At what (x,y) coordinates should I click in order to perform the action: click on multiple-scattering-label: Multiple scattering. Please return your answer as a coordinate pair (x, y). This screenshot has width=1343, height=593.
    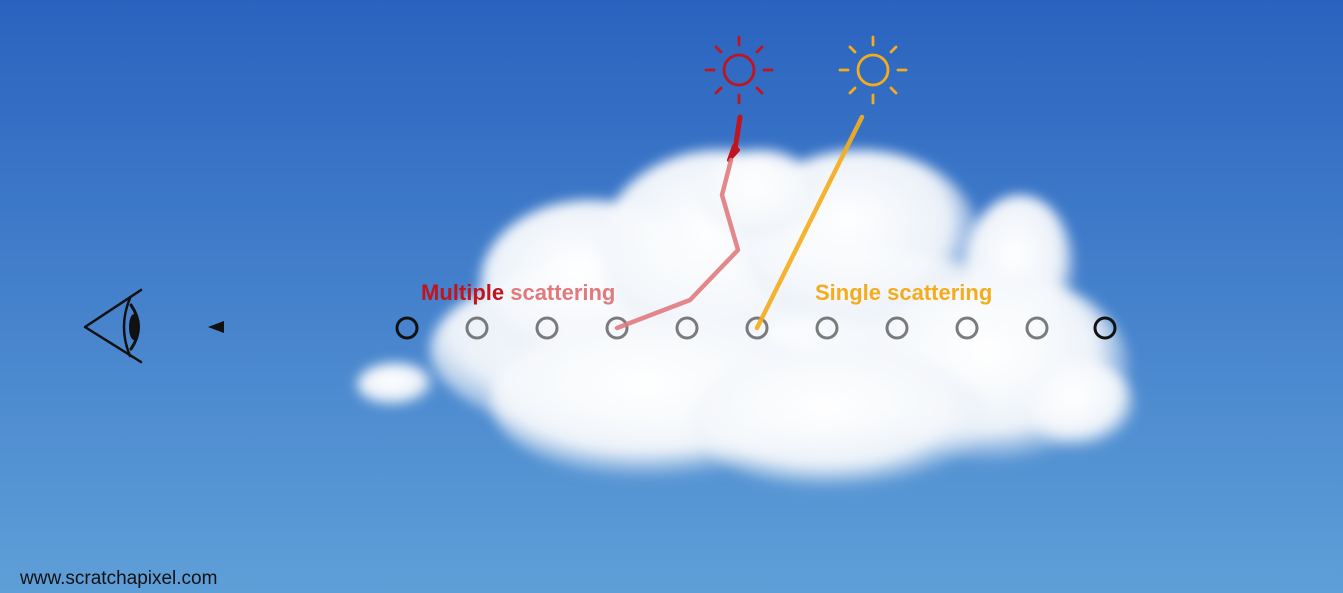
    Looking at the image, I should click on (518, 292).